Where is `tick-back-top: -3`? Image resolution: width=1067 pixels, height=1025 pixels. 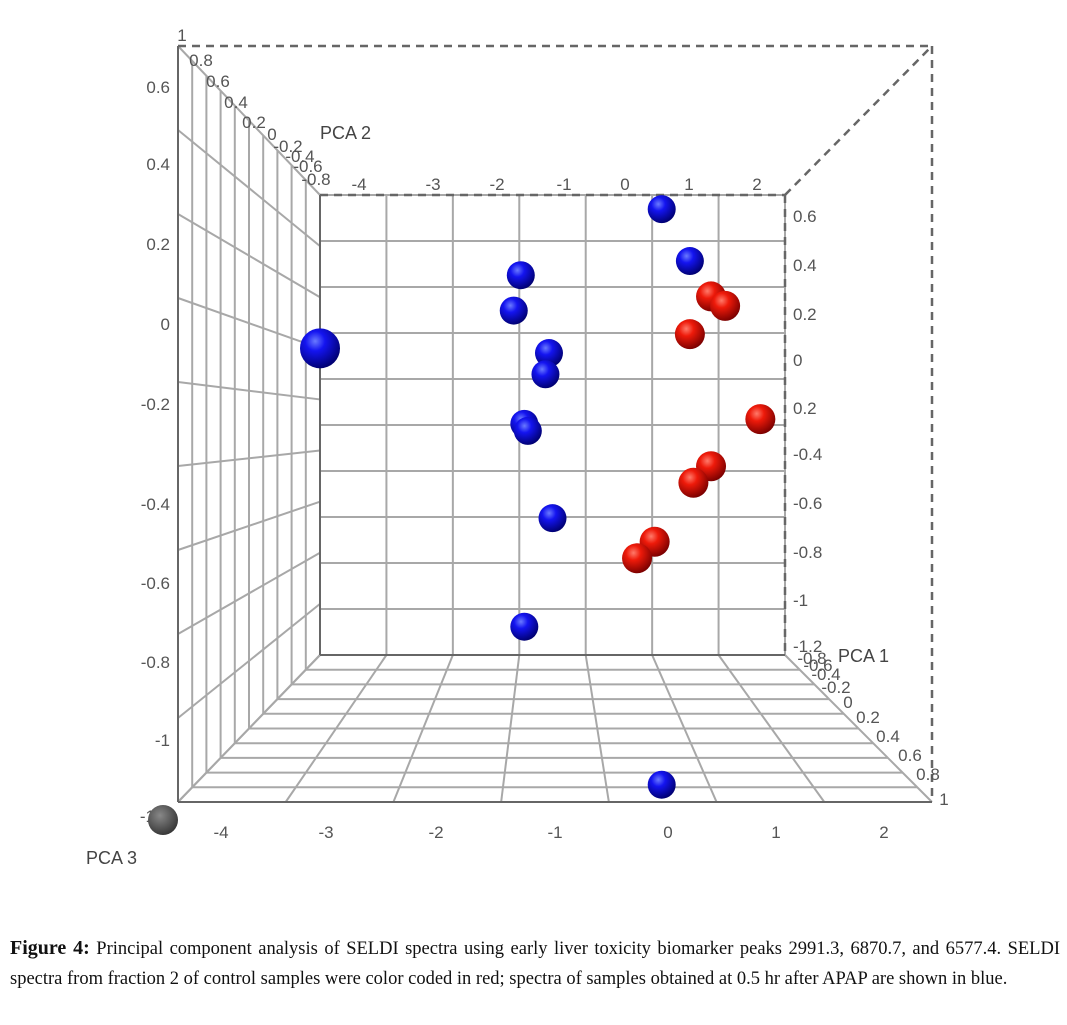
tick-back-top: -3 is located at coordinates (432, 184).